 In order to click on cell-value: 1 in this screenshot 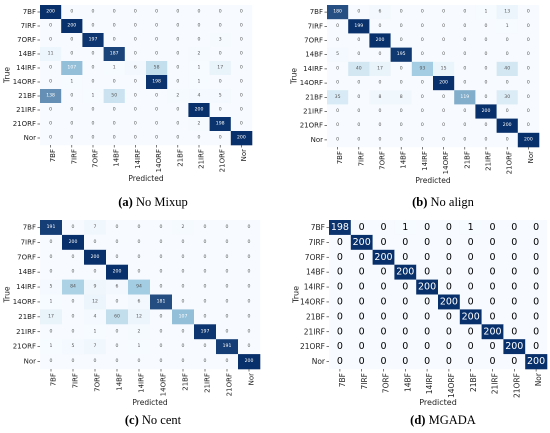, I will do `click(486, 12)`.